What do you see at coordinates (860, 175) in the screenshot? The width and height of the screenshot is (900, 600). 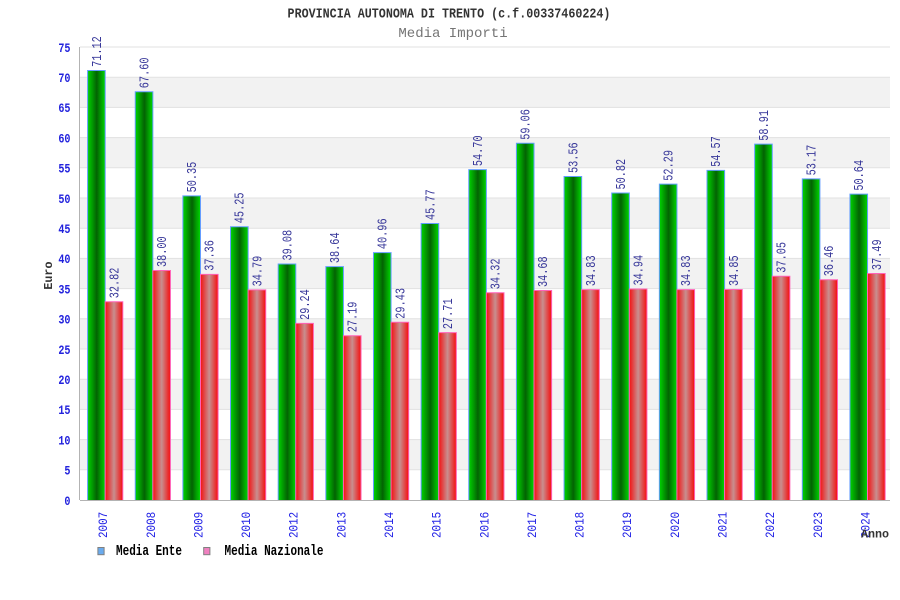 I see `svg-text: 50.64` at bounding box center [860, 175].